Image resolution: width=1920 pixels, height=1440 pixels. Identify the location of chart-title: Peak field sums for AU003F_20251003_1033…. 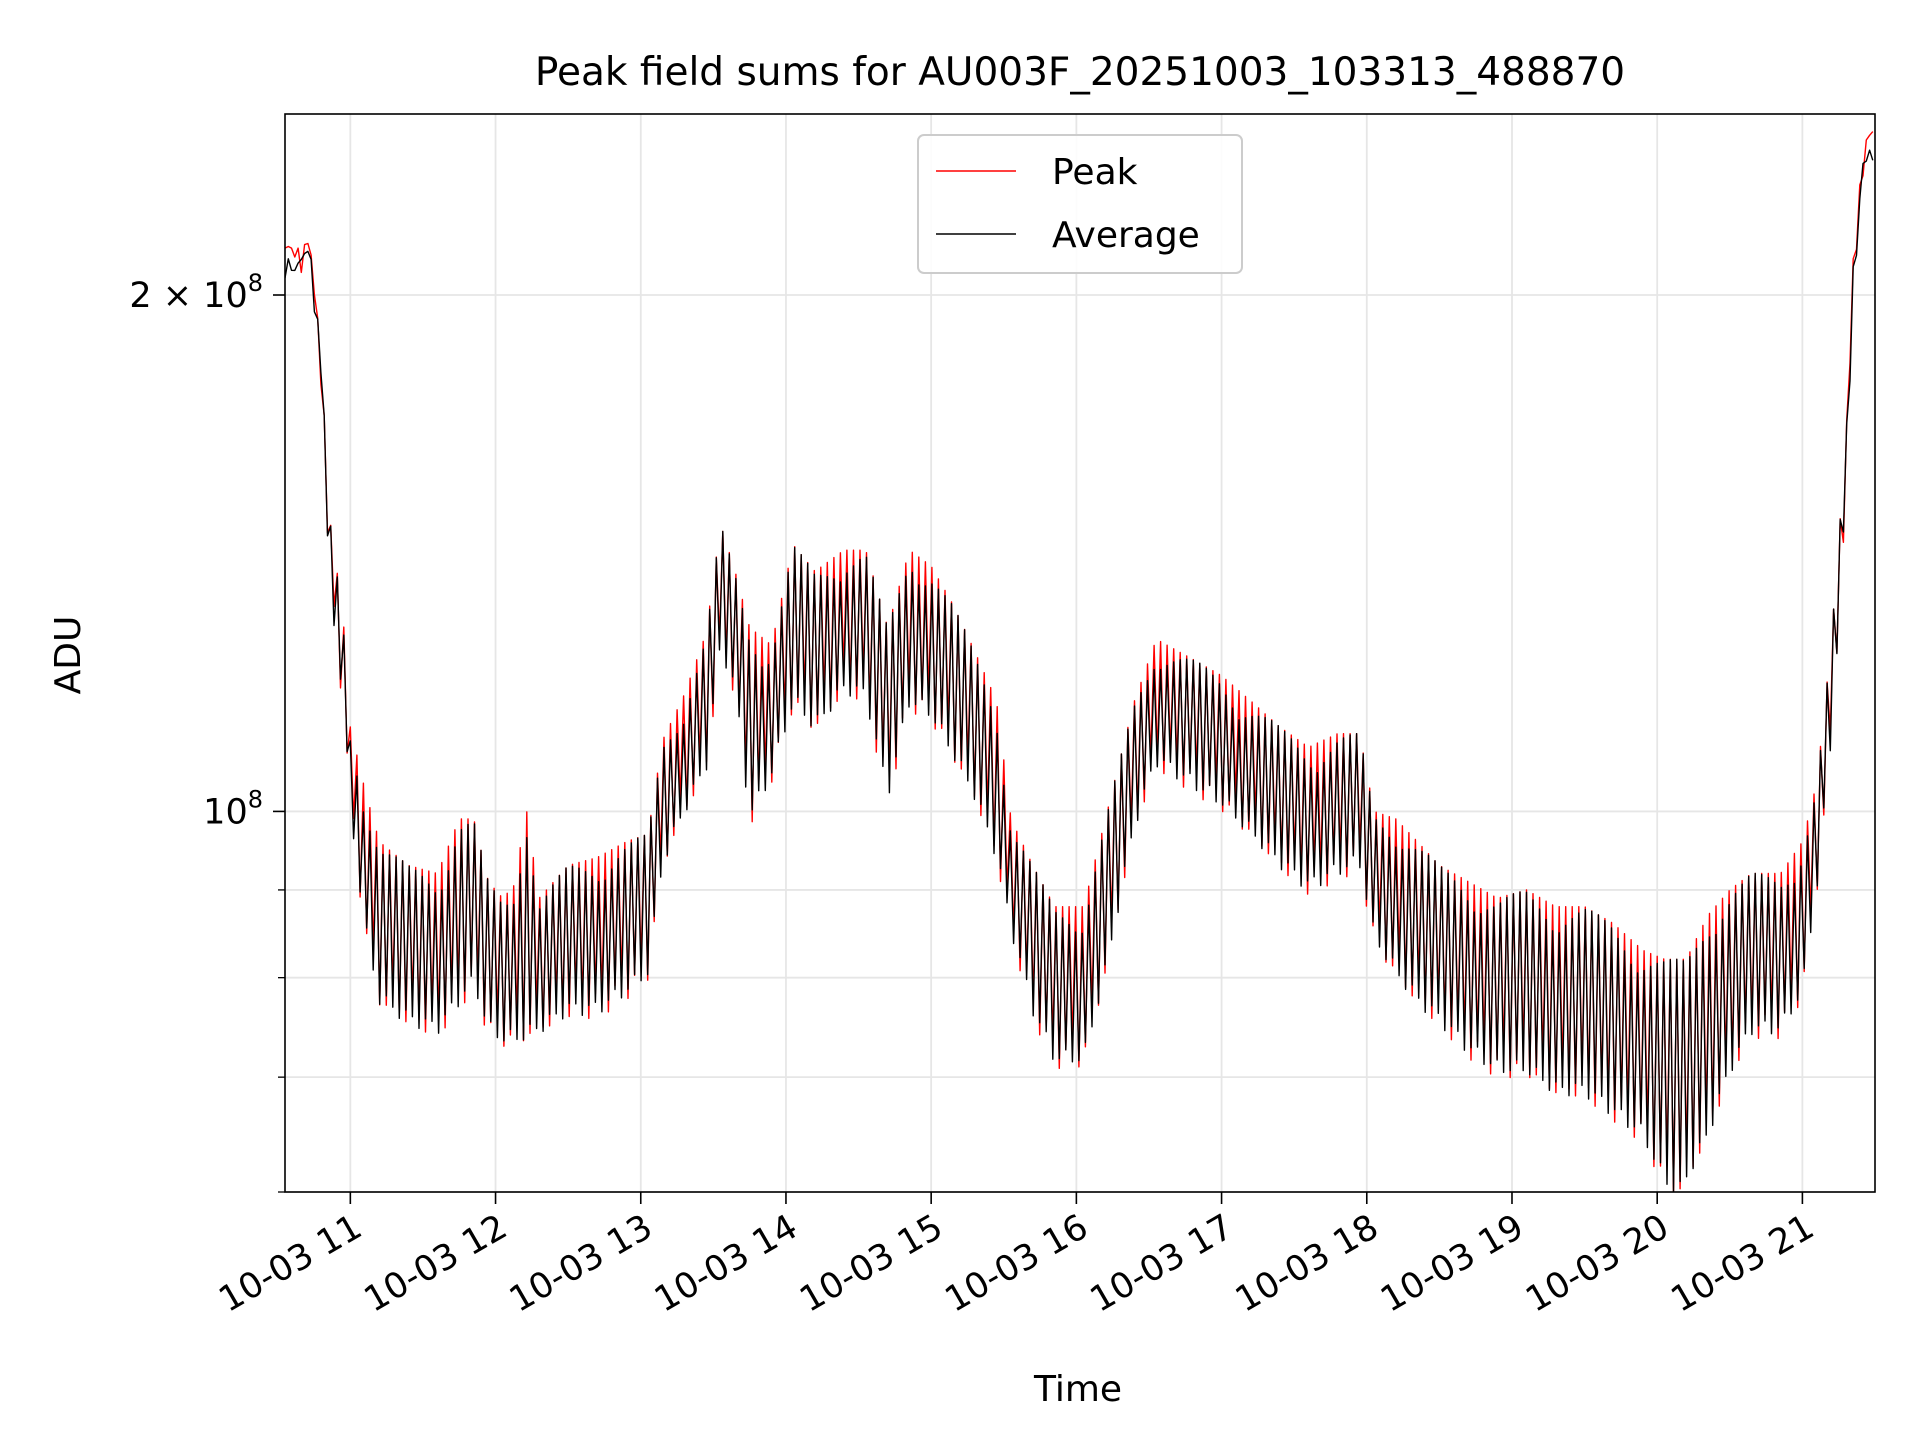
(1080, 72).